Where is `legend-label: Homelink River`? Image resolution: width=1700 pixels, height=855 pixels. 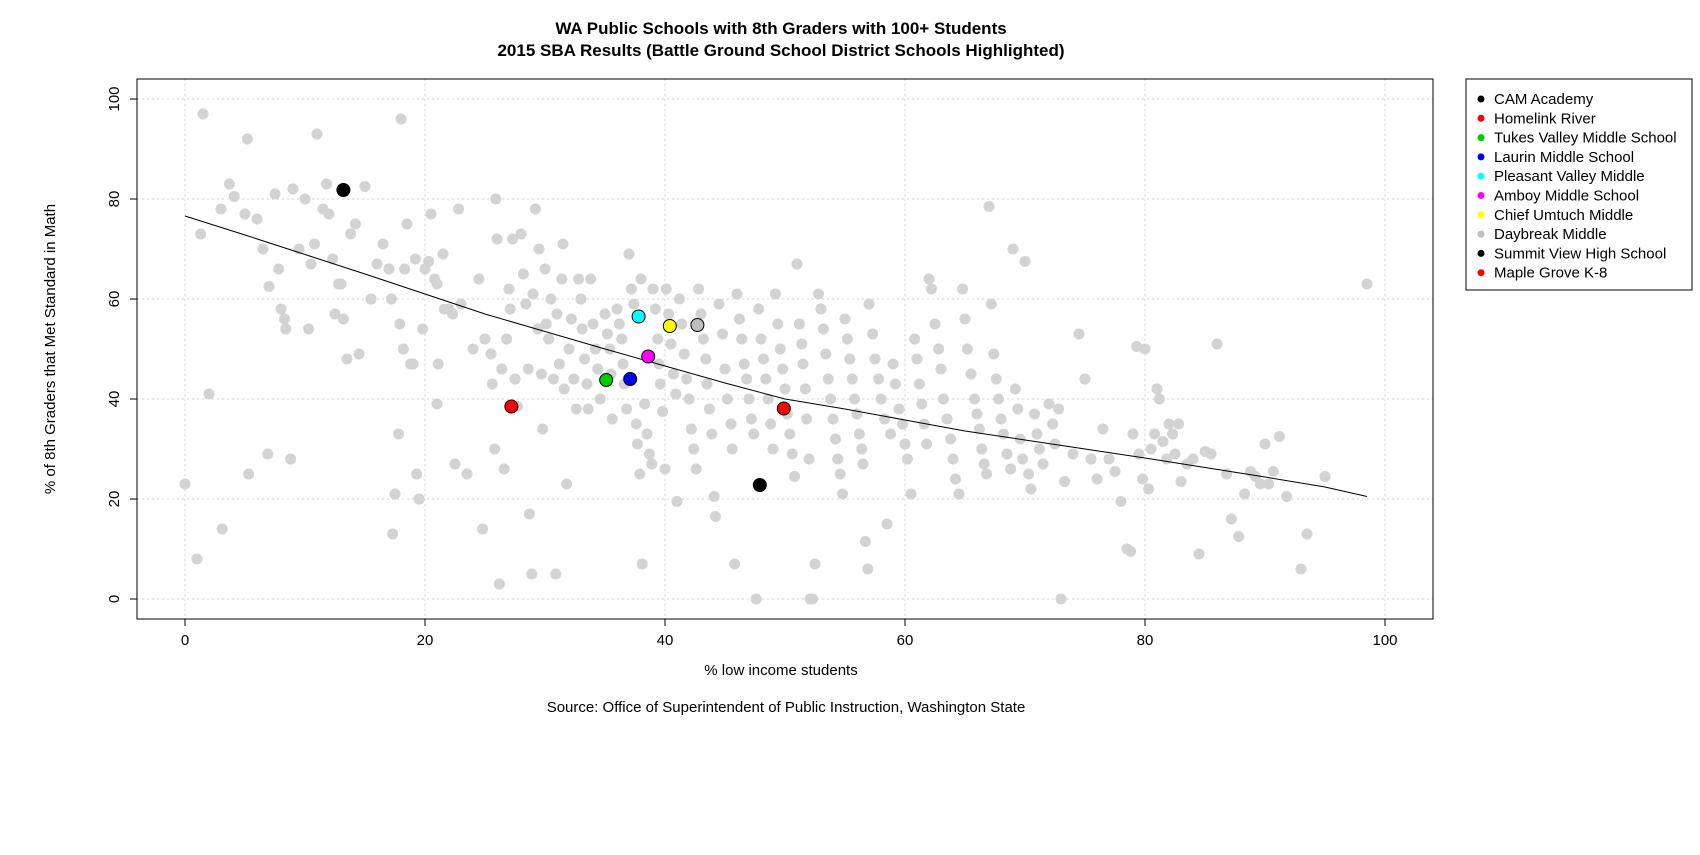
legend-label: Homelink River is located at coordinates (1545, 118).